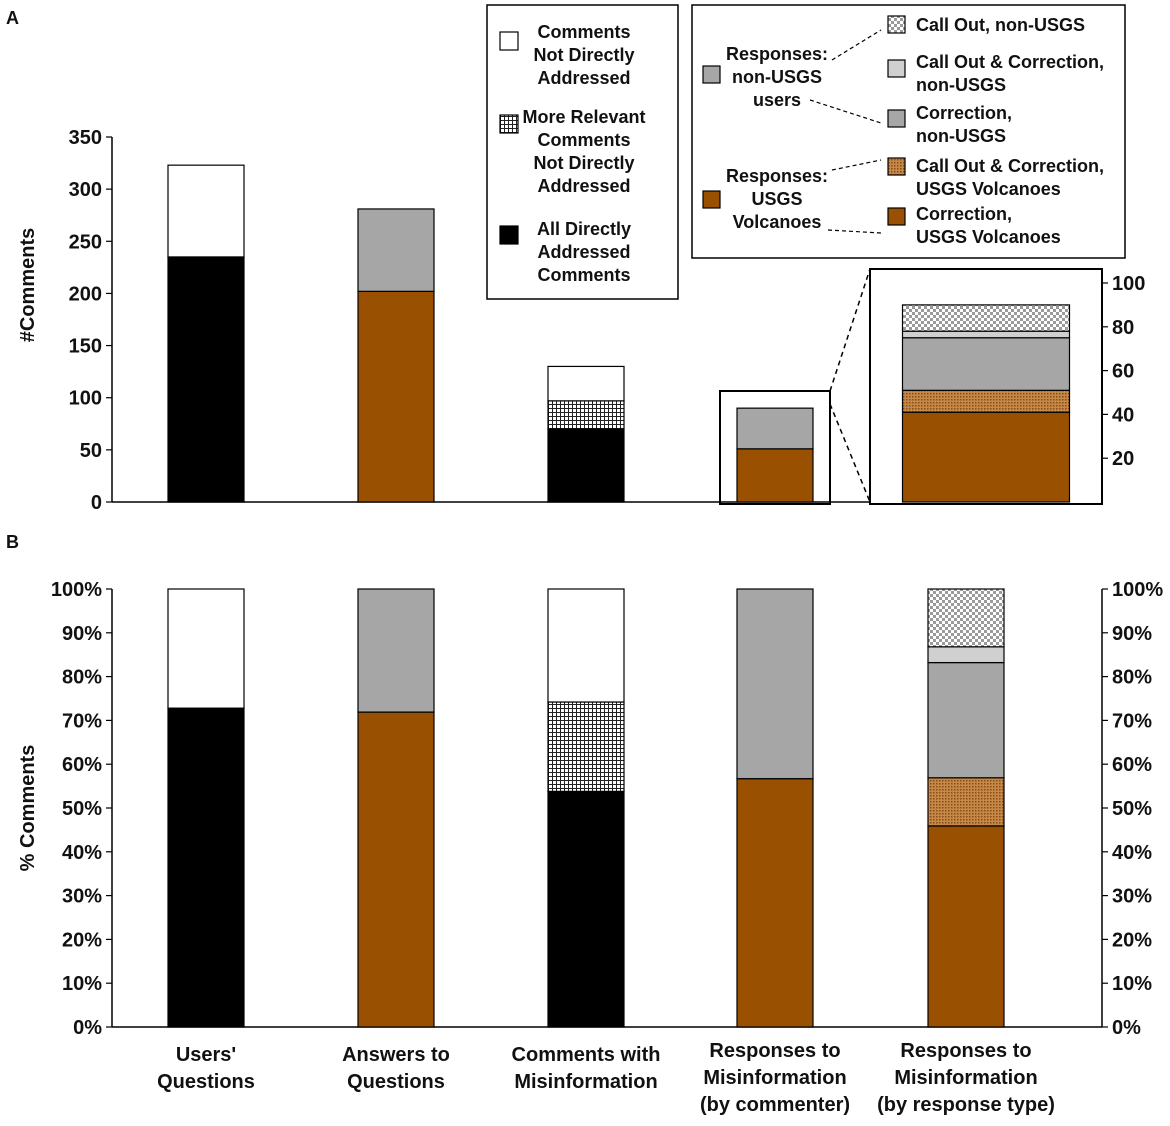  What do you see at coordinates (1137, 590) in the screenshot?
I see `panel-b-ytick-label-right: 100%` at bounding box center [1137, 590].